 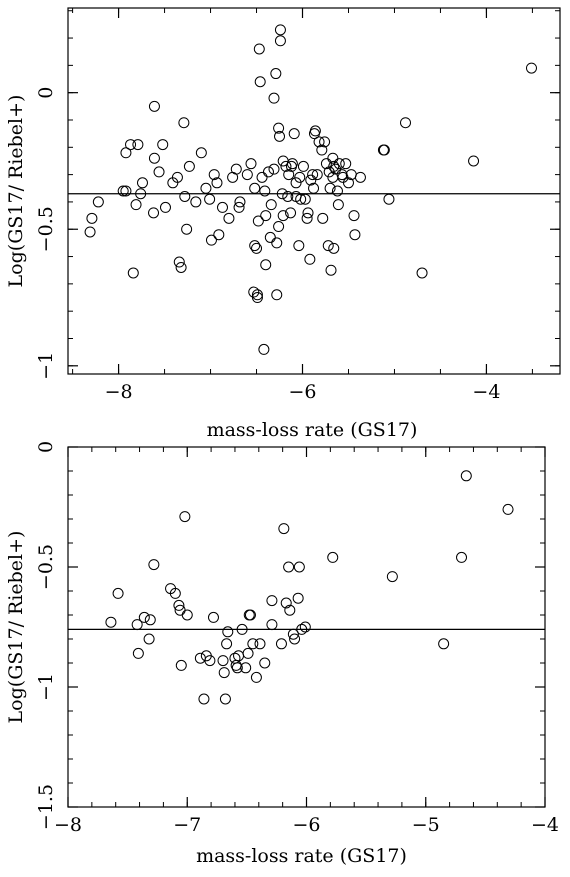 I want to click on y-axis-label: Log(GS17/ Riebel+), so click(x=16, y=627).